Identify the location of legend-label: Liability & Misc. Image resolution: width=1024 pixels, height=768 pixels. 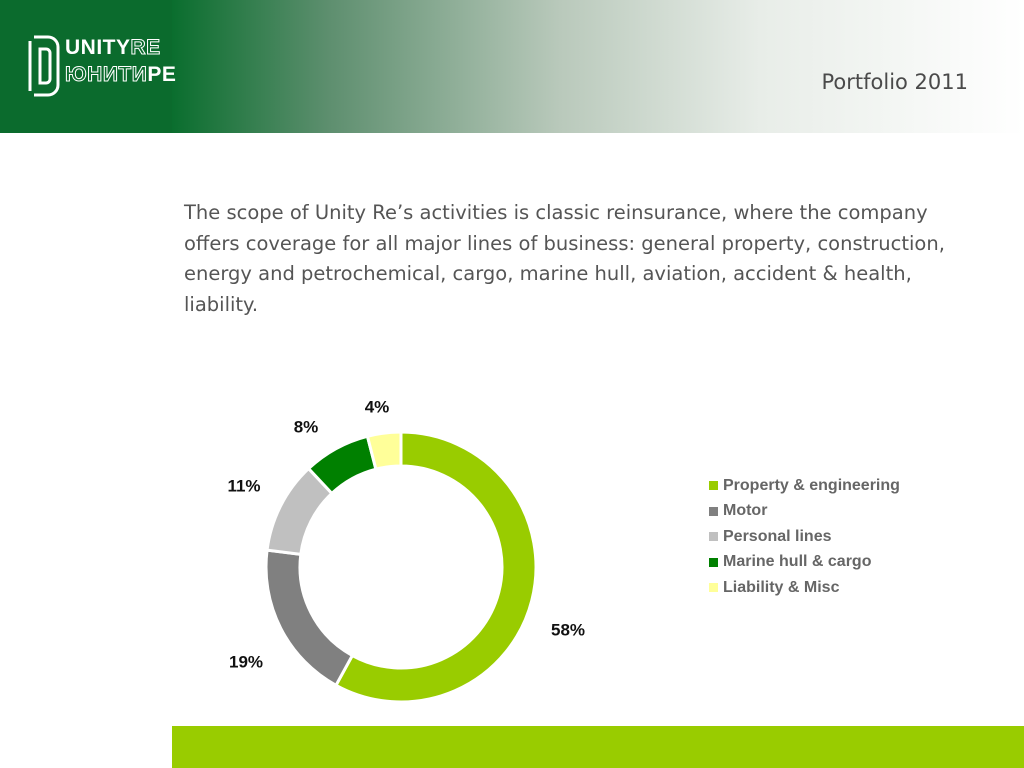
(781, 587).